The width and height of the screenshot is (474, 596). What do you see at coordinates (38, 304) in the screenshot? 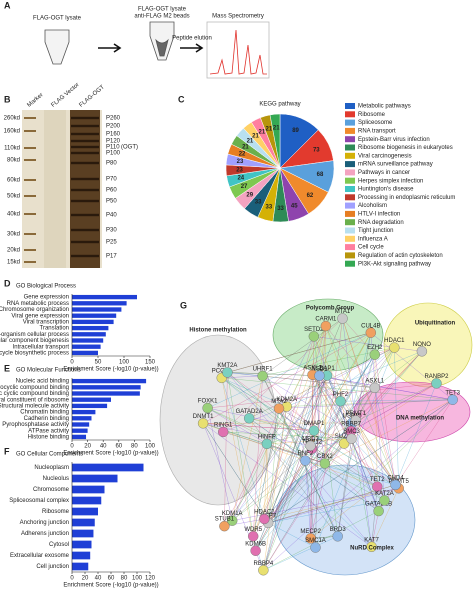
I see `category-label: RNA metabolic process` at bounding box center [38, 304].